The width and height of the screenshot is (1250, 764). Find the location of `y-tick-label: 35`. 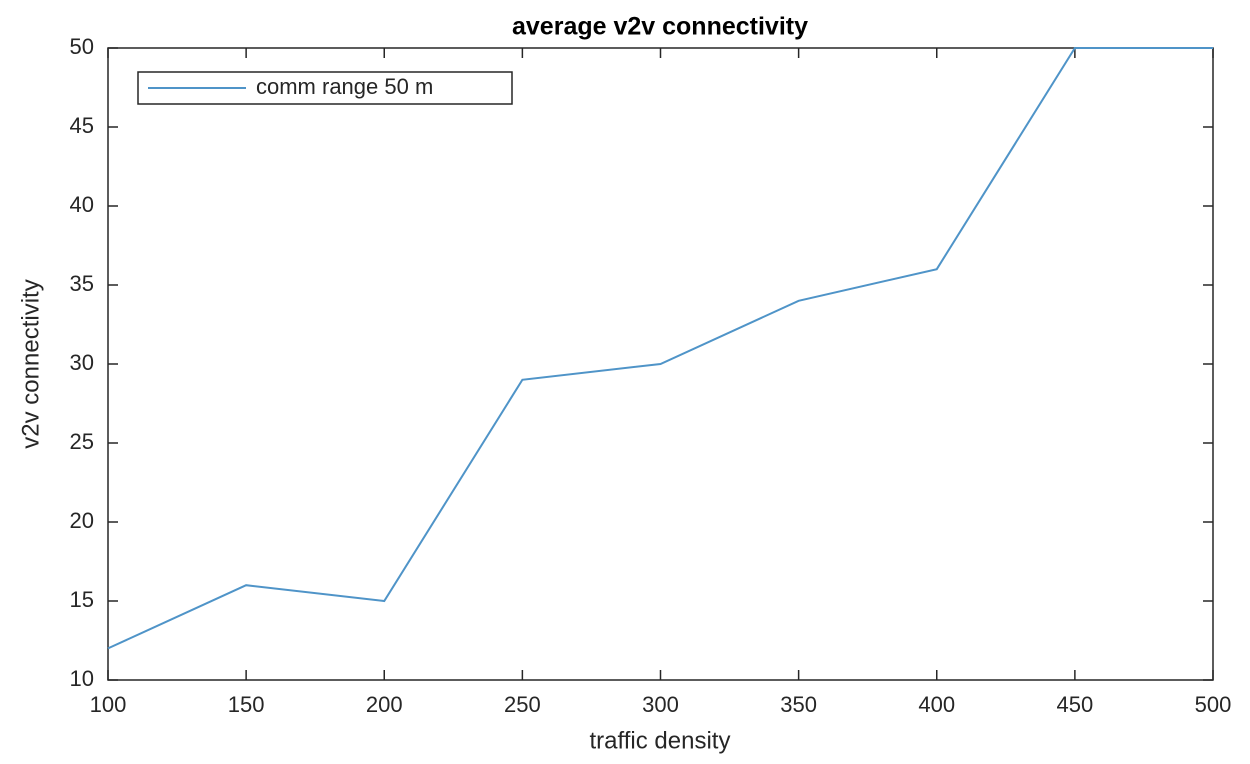

y-tick-label: 35 is located at coordinates (82, 283).